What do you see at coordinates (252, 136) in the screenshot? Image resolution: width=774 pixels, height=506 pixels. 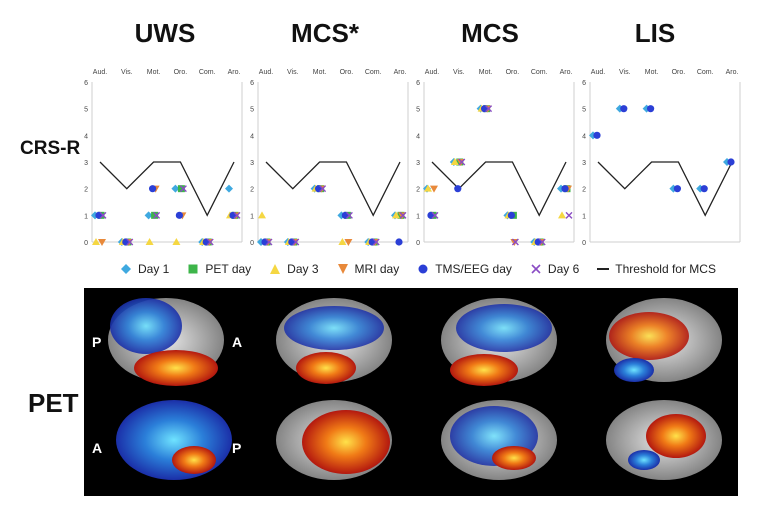 I see `panel-1-ytick-4: 4` at bounding box center [252, 136].